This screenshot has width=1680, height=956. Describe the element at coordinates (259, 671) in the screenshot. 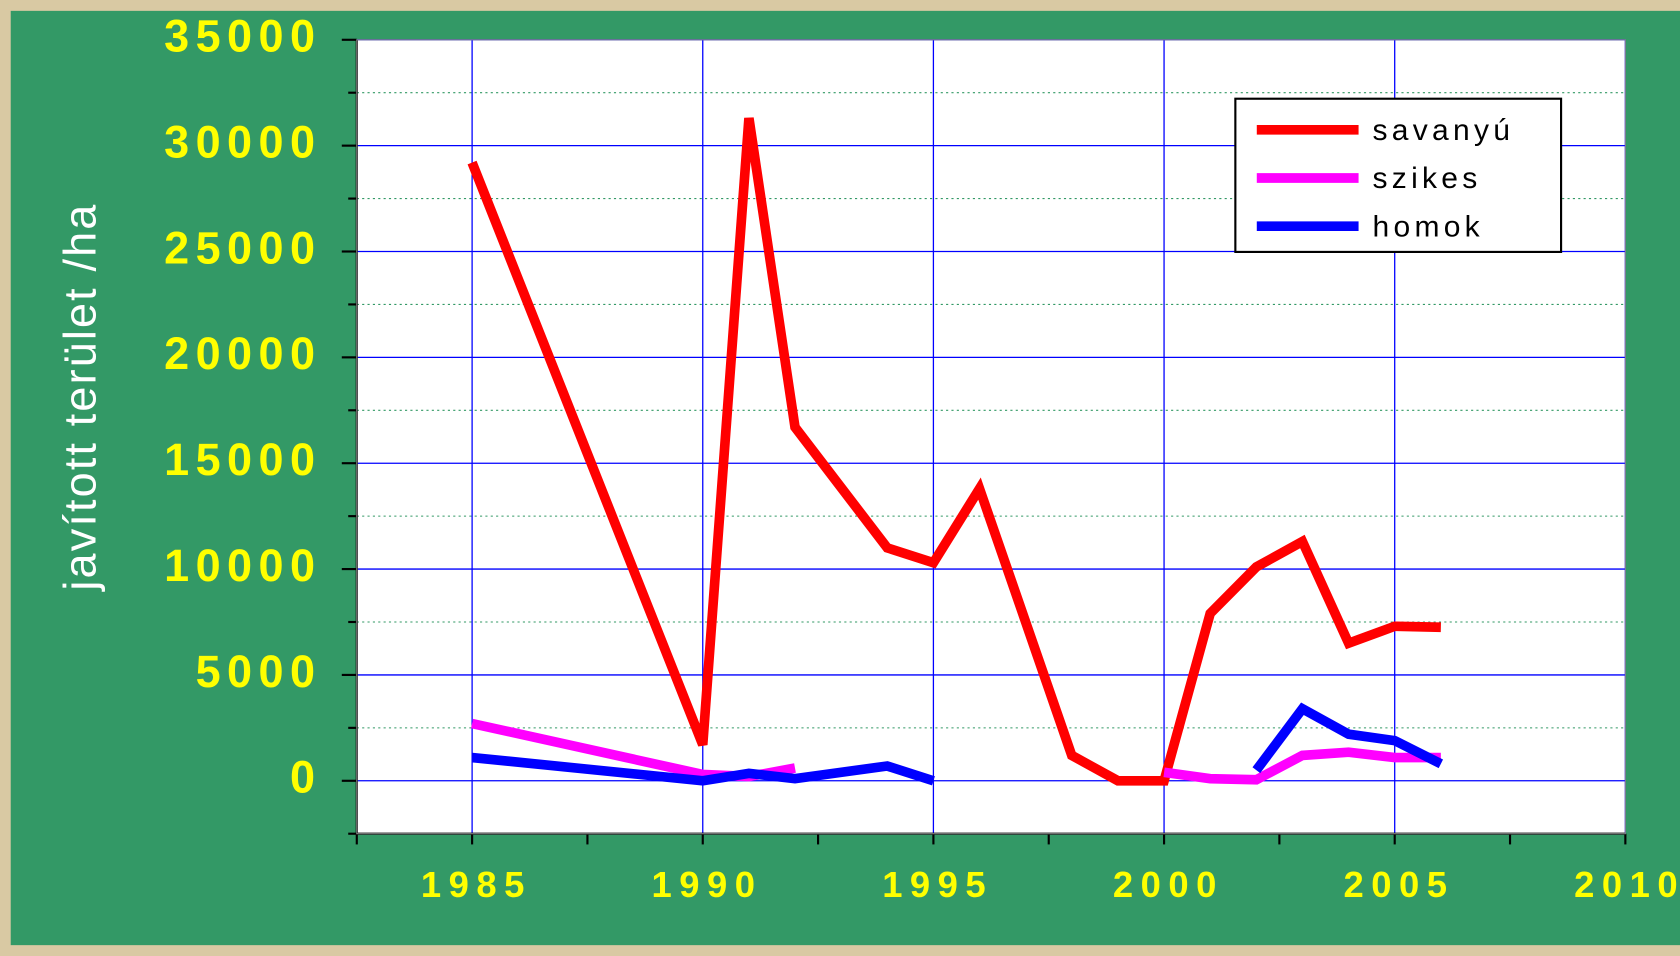

I see `y-tick-label: 5000` at that location.